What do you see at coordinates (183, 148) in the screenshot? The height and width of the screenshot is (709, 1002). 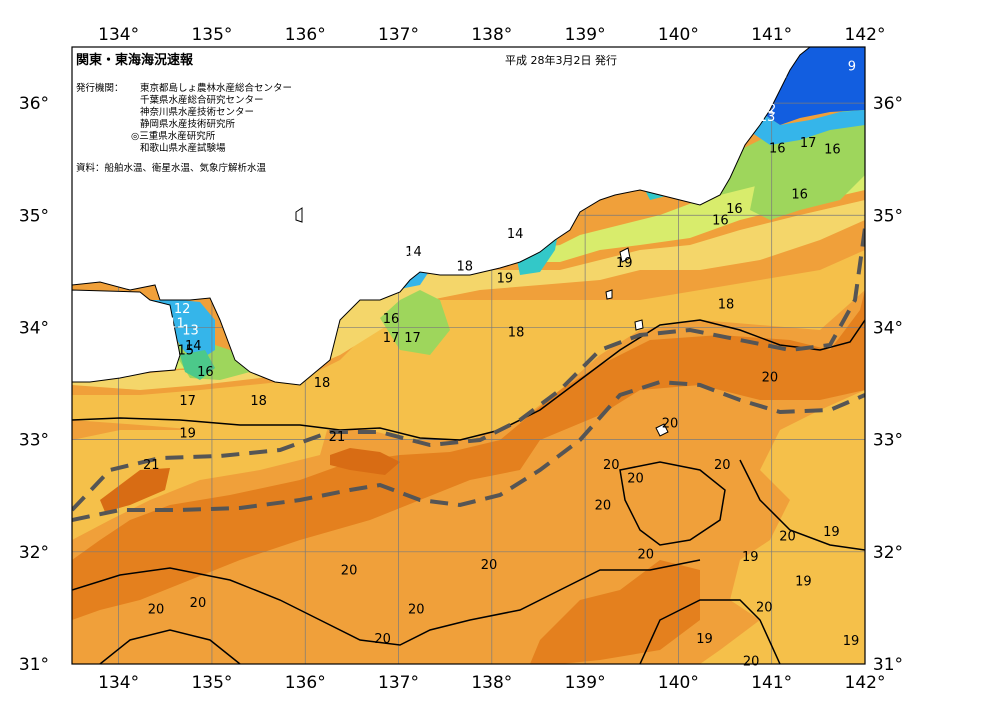 I see `publisher-org: 和歌山県水産試験場` at bounding box center [183, 148].